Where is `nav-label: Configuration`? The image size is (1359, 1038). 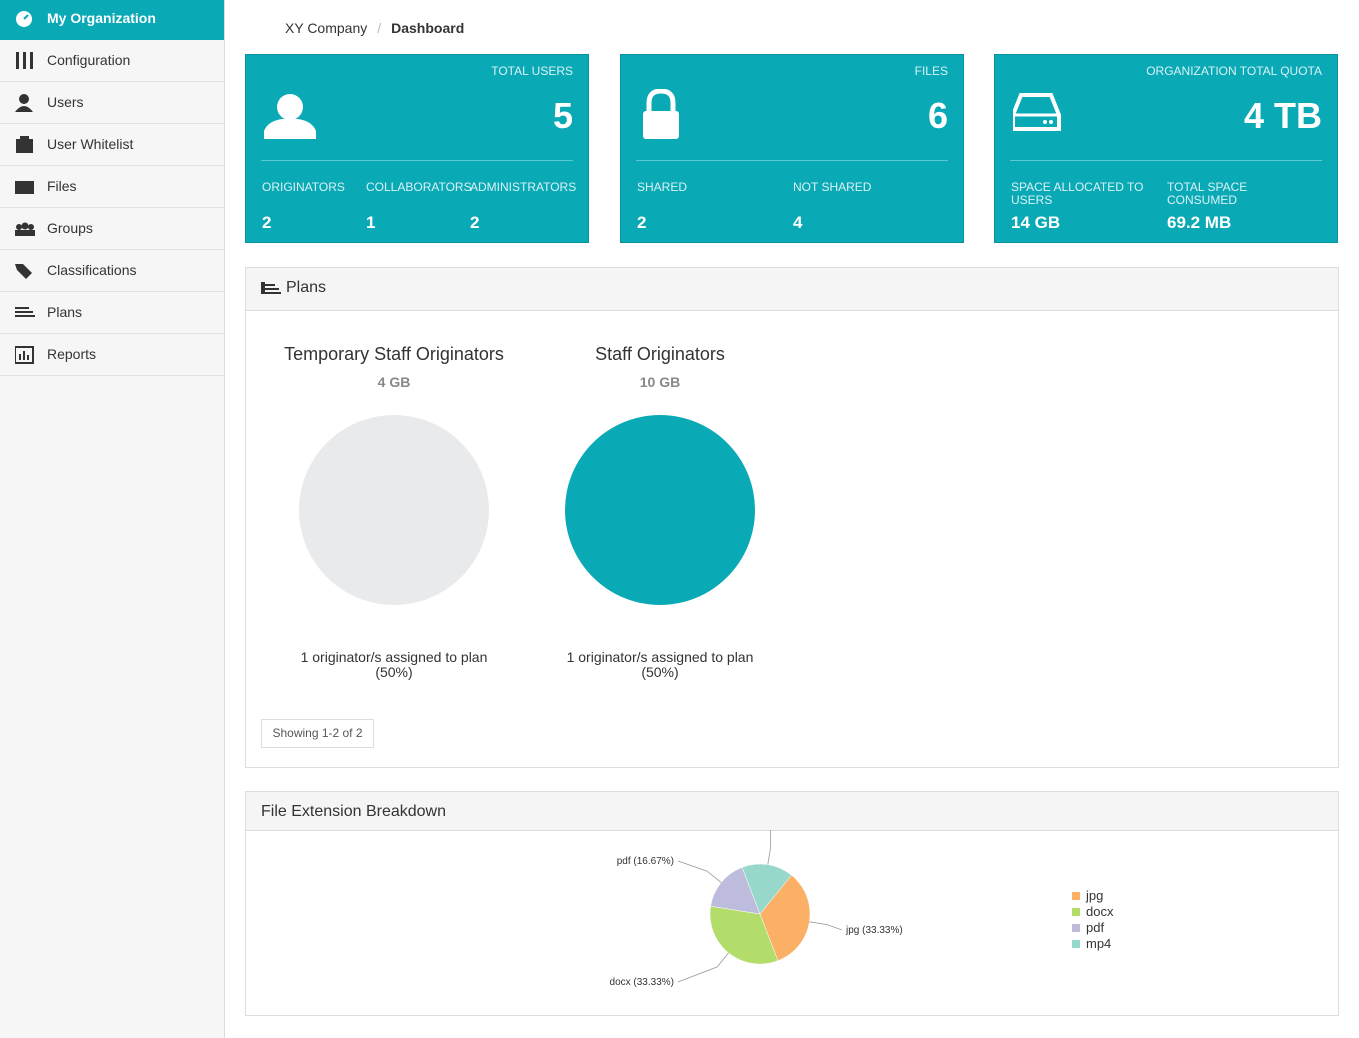 nav-label: Configuration is located at coordinates (89, 60).